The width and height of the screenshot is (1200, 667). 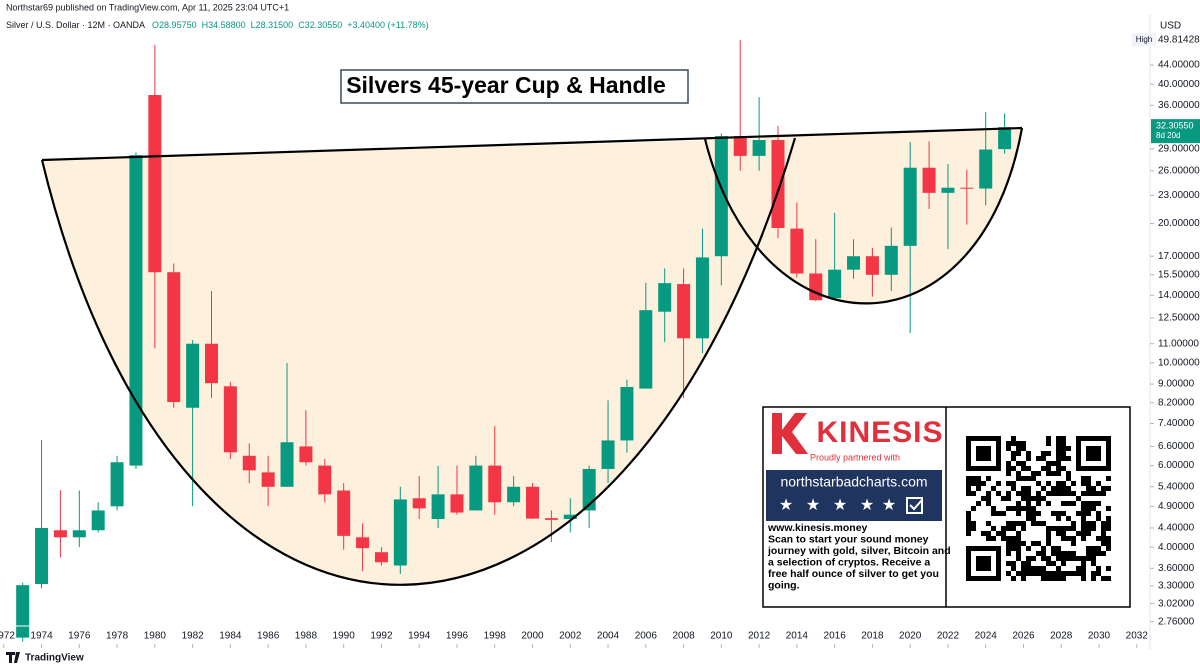 I want to click on x-tick-label: 1974, so click(x=41, y=636).